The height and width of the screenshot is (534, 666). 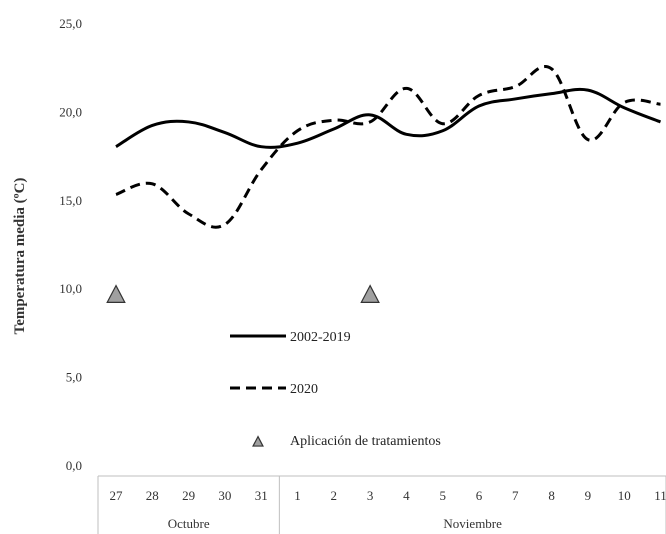 What do you see at coordinates (442, 495) in the screenshot?
I see `x-tick-label: 5` at bounding box center [442, 495].